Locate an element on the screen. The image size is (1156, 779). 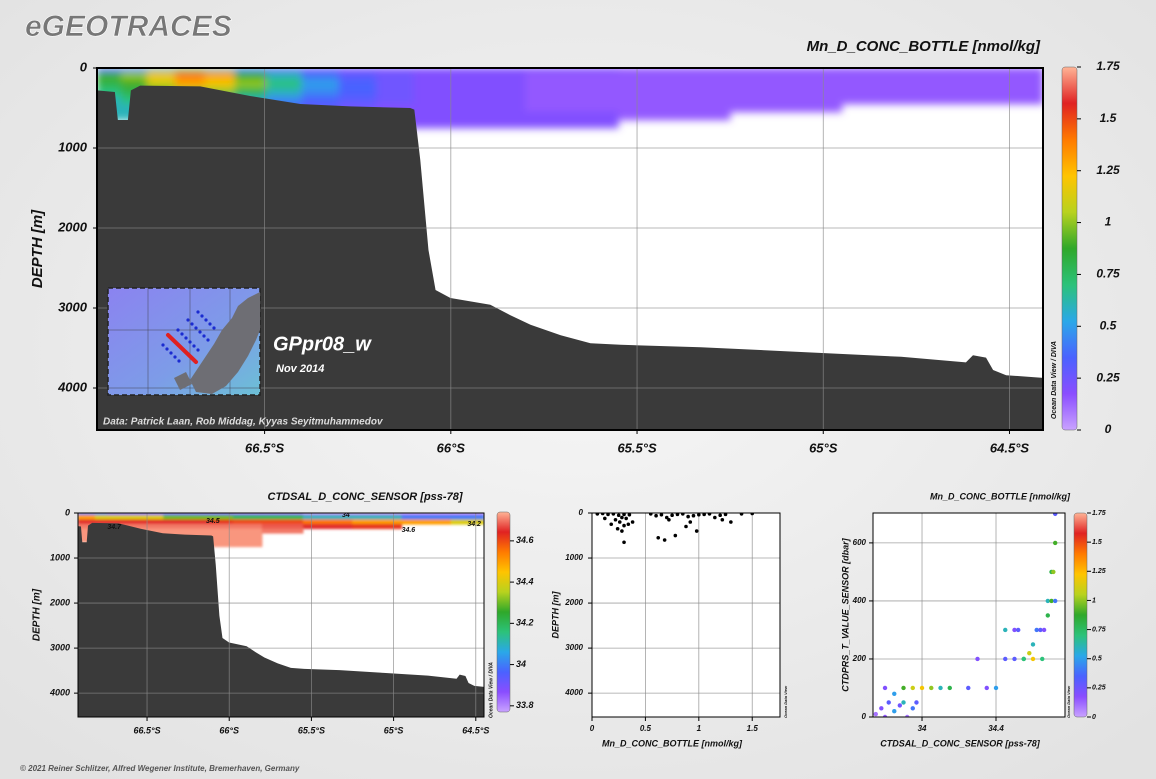
colorbar-label: 34.6 is located at coordinates (525, 540).